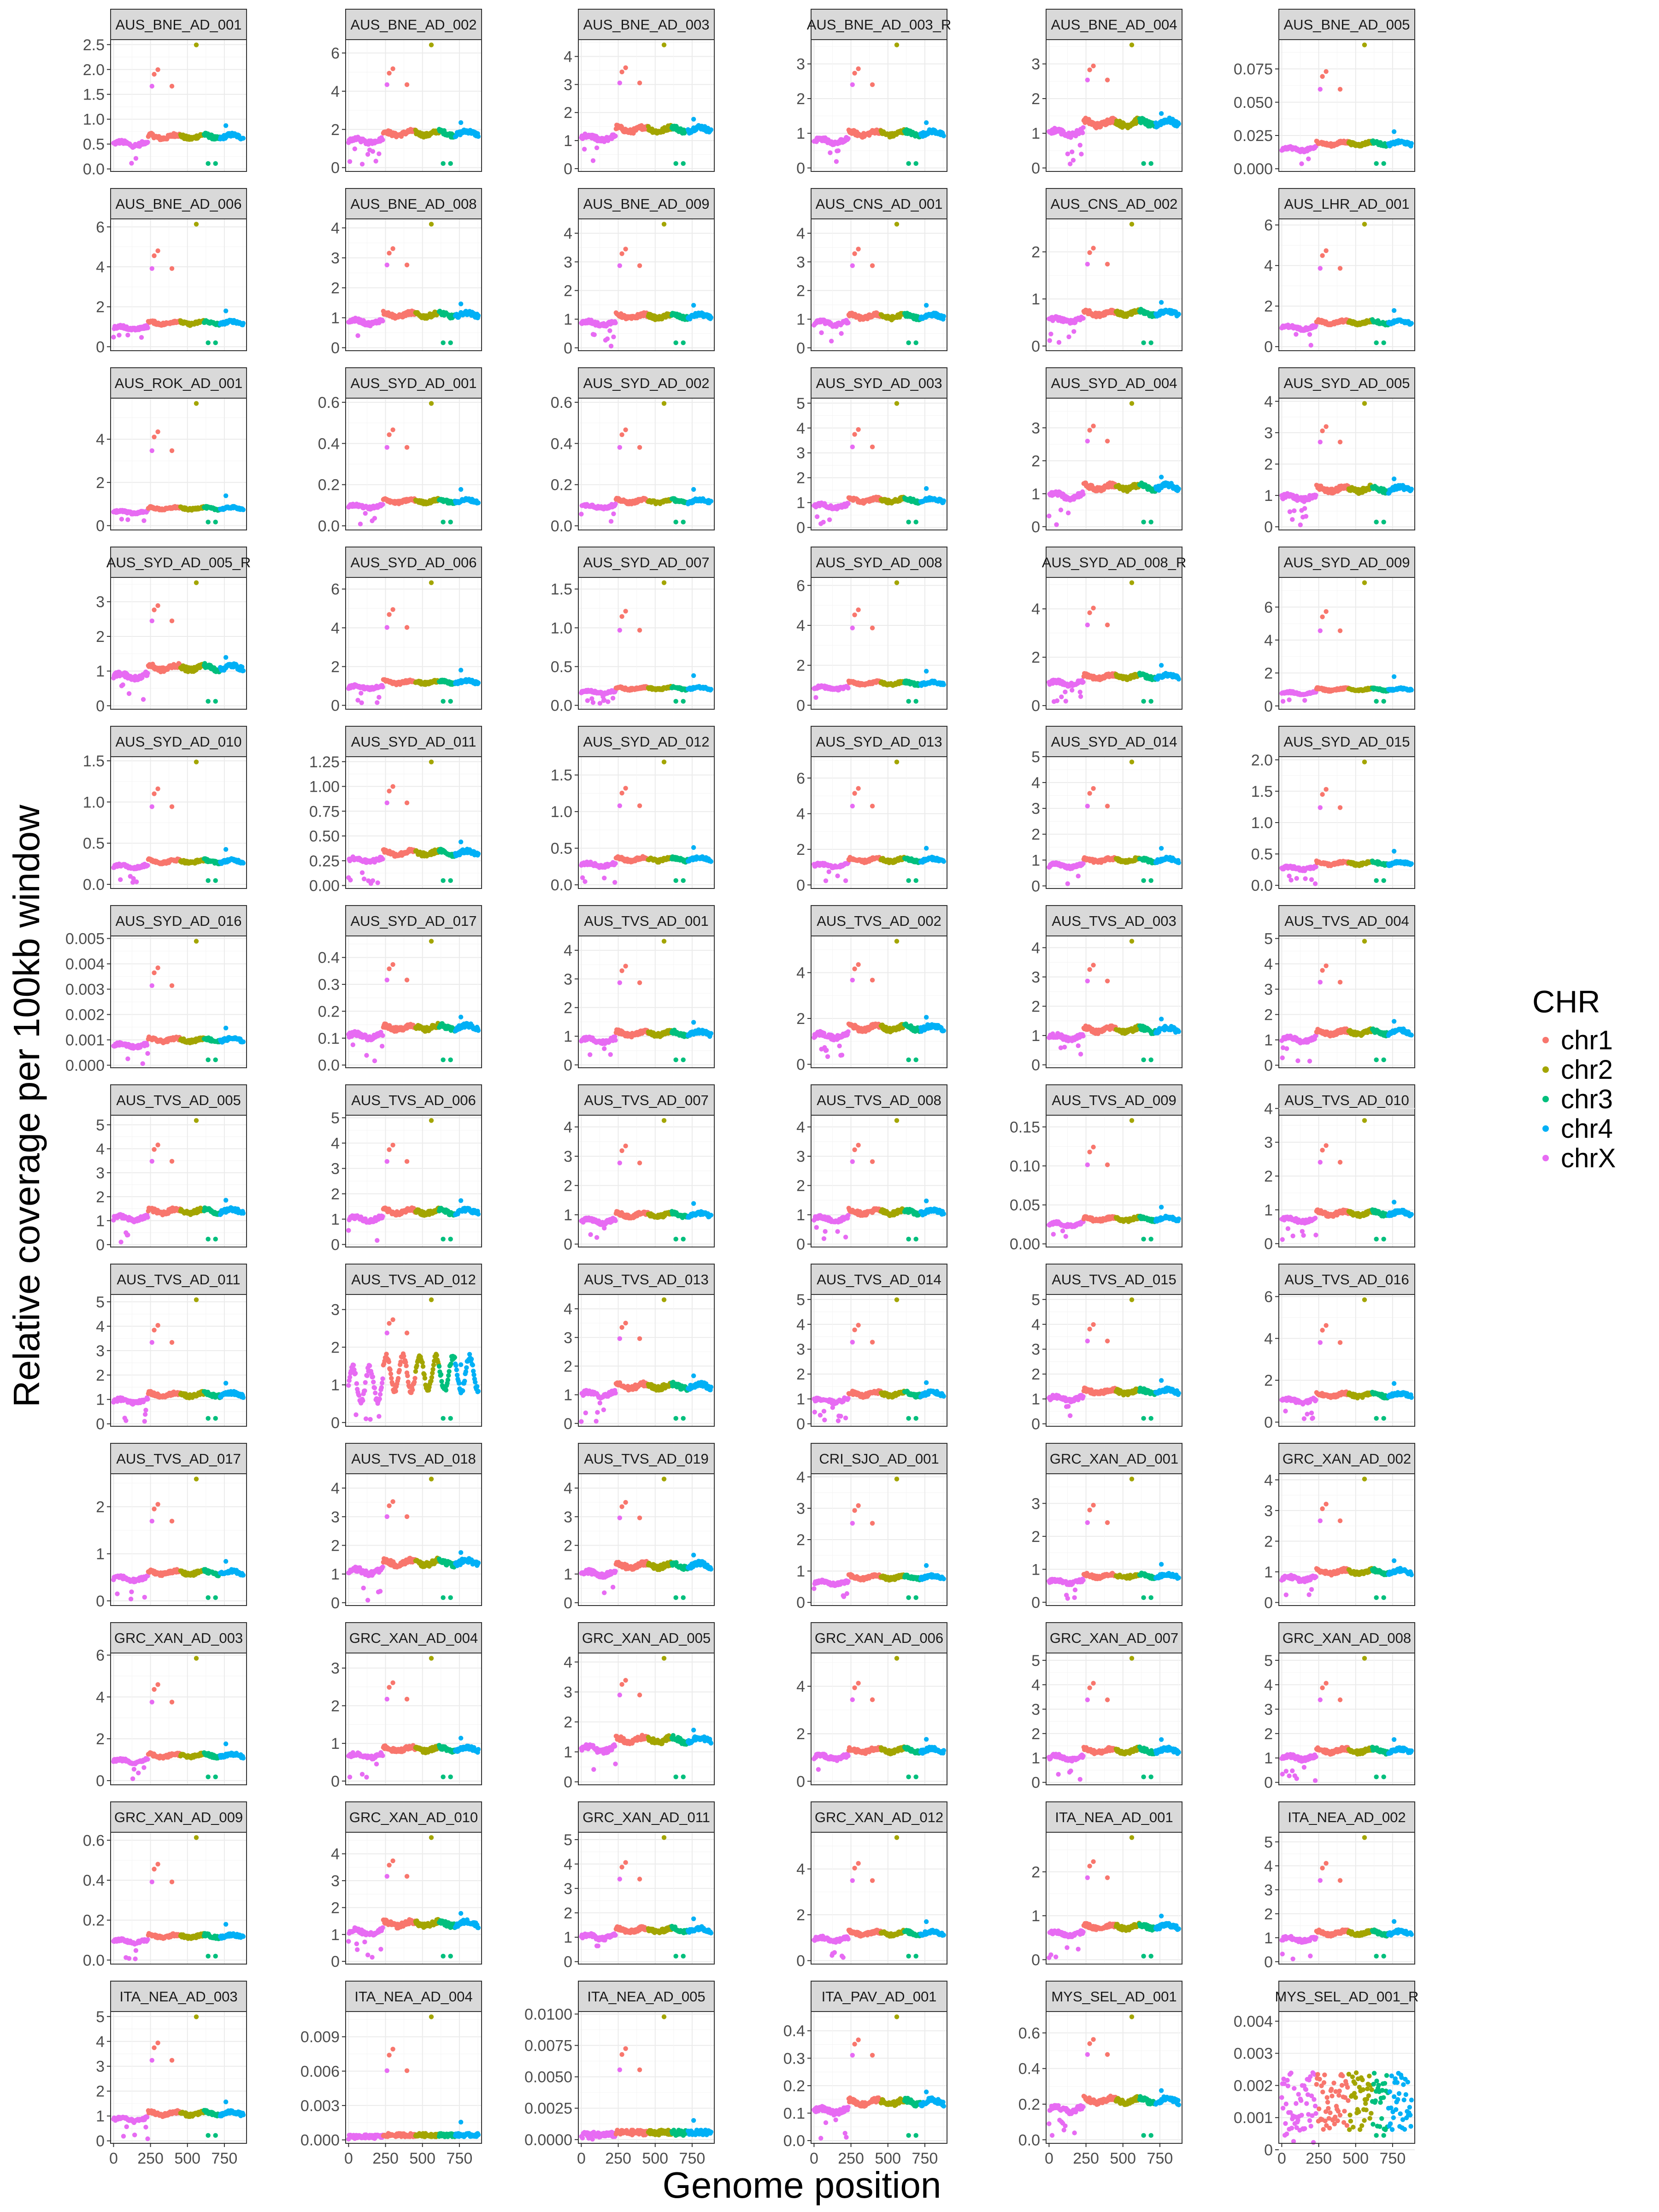  Describe the element at coordinates (414, 383) in the screenshot. I see `facet-label: AUS_SYD_AD_001` at that location.